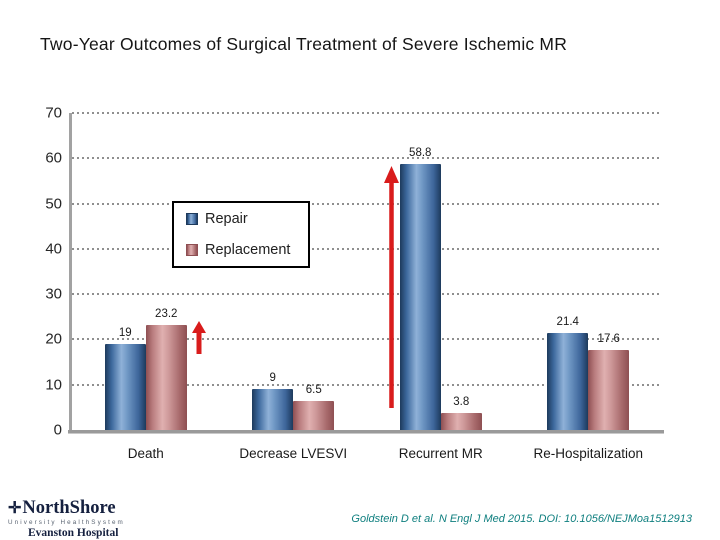 The width and height of the screenshot is (720, 540). What do you see at coordinates (608, 339) in the screenshot?
I see `bar-value-label: 17.6` at bounding box center [608, 339].